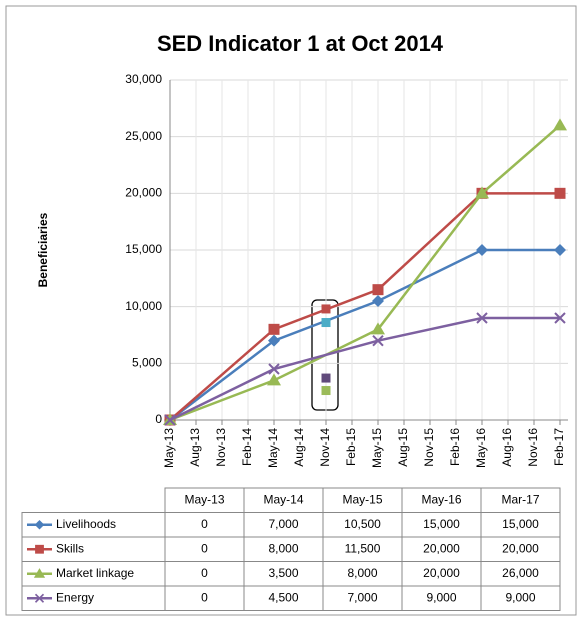  I want to click on x-tick-label: Feb-14, so click(247, 447).